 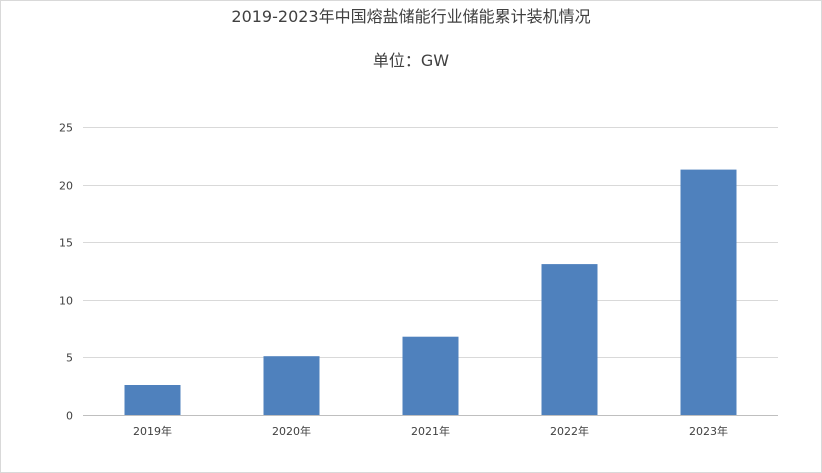 I want to click on x-tick-label: 2023年, so click(x=708, y=431).